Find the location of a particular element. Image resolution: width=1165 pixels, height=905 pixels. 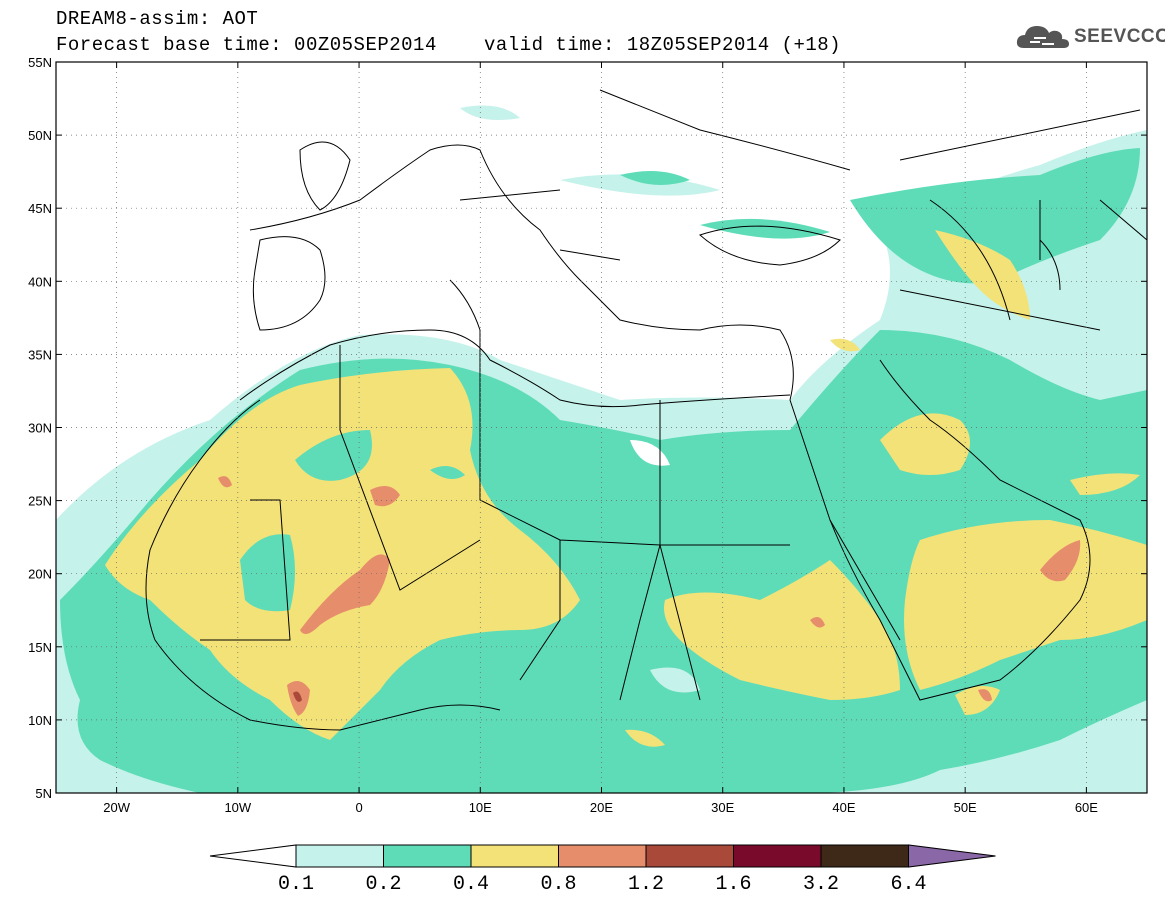

lat-label: 20N is located at coordinates (40, 574).